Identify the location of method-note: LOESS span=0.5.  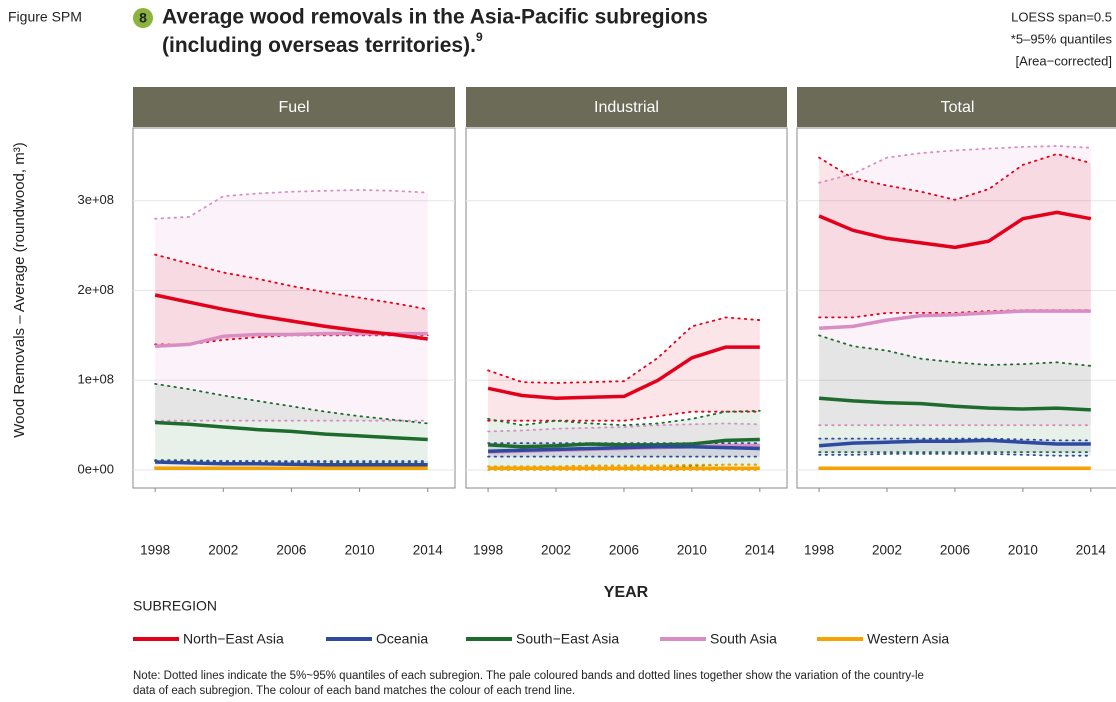
(1061, 16).